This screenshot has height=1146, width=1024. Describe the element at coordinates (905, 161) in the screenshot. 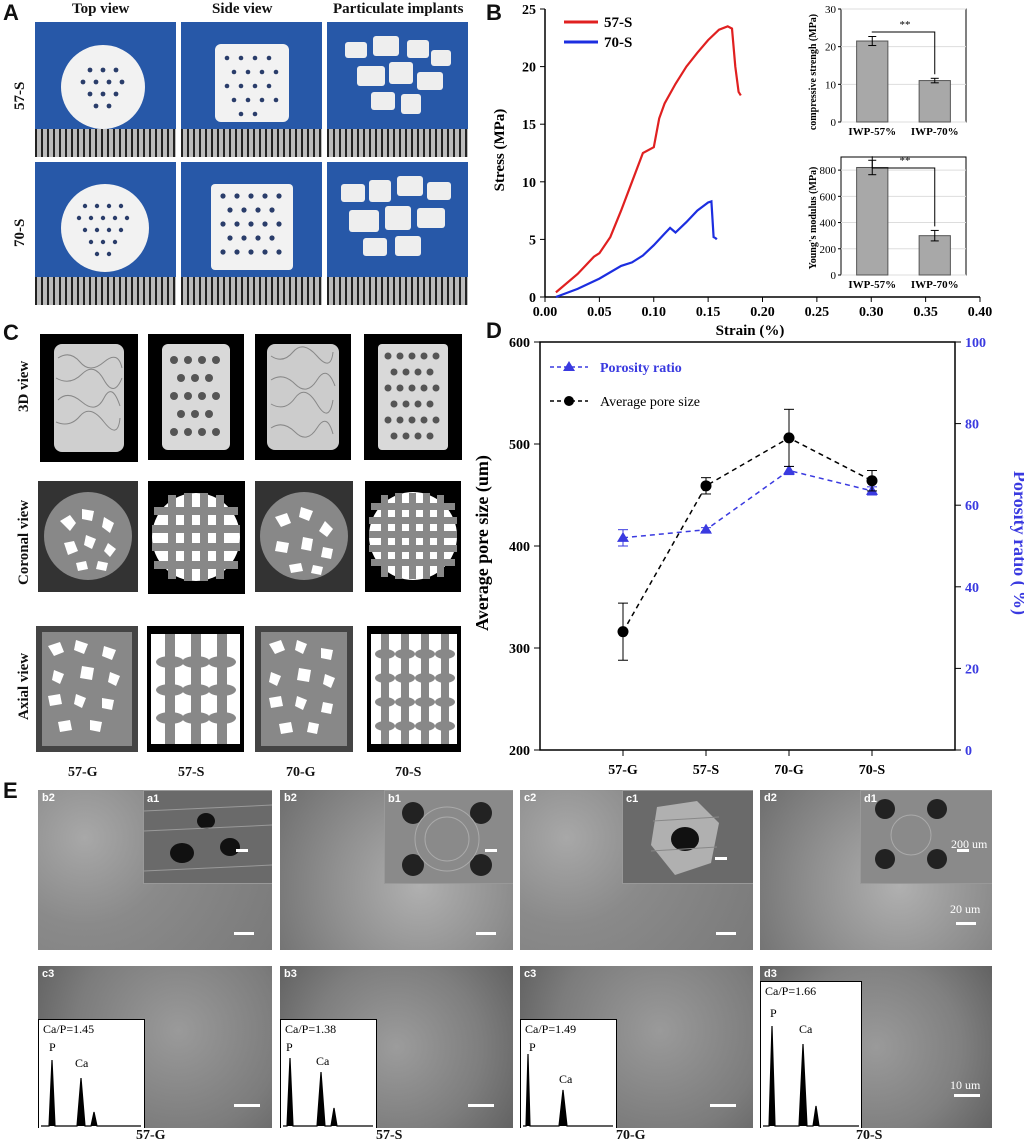

I see `inset2-sig: **` at that location.